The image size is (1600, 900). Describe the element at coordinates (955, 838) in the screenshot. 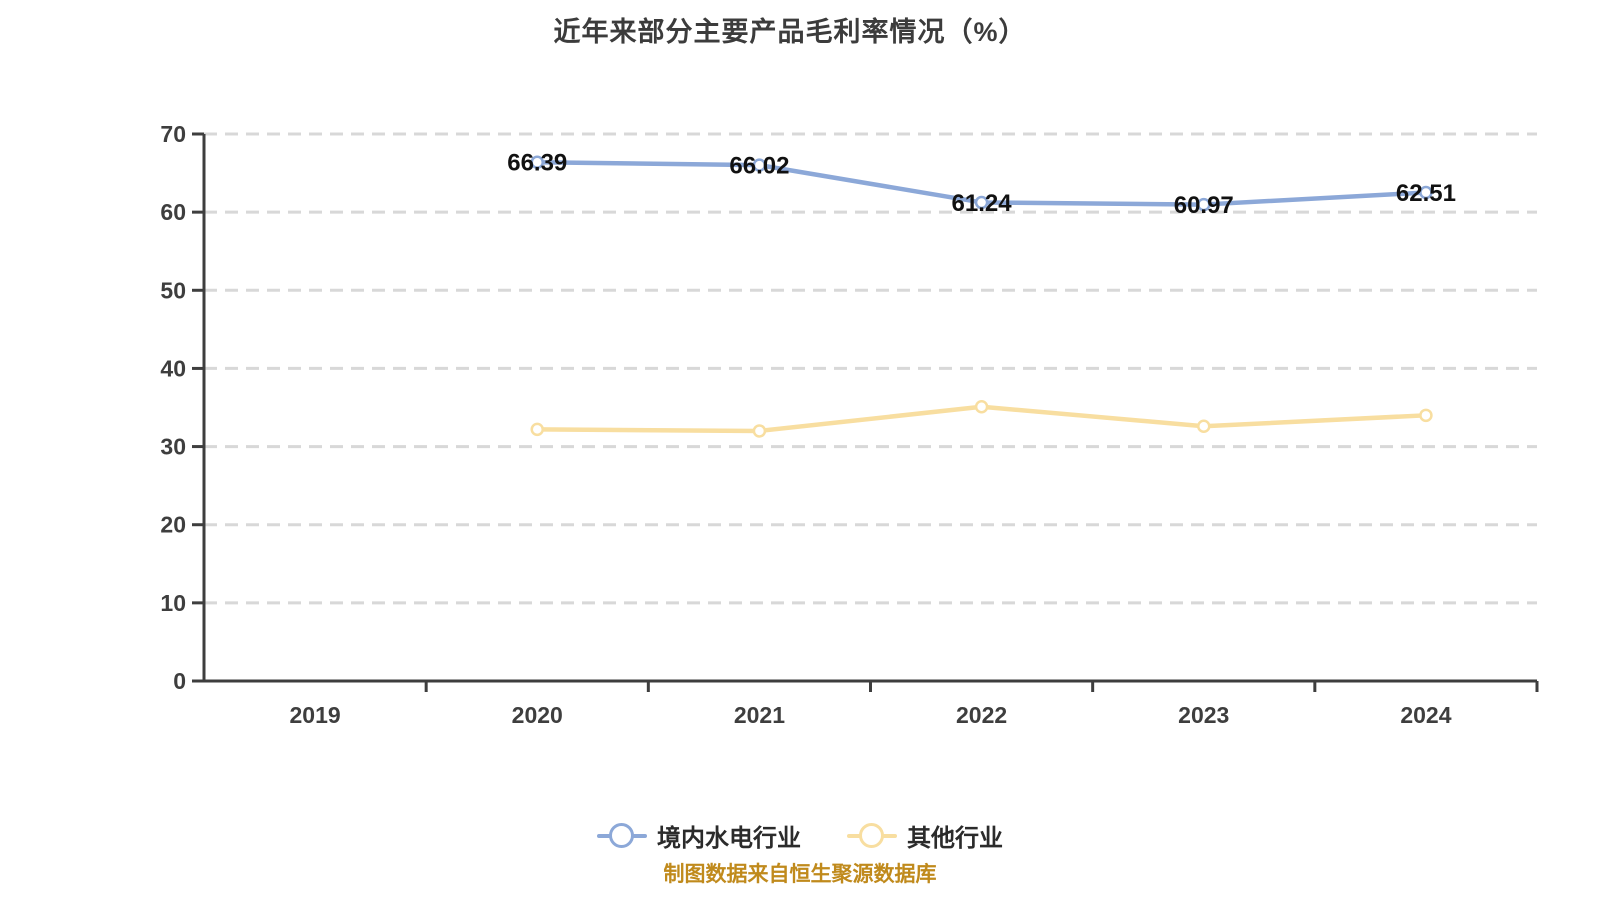

I see `legend-label-1: 其他行业` at that location.